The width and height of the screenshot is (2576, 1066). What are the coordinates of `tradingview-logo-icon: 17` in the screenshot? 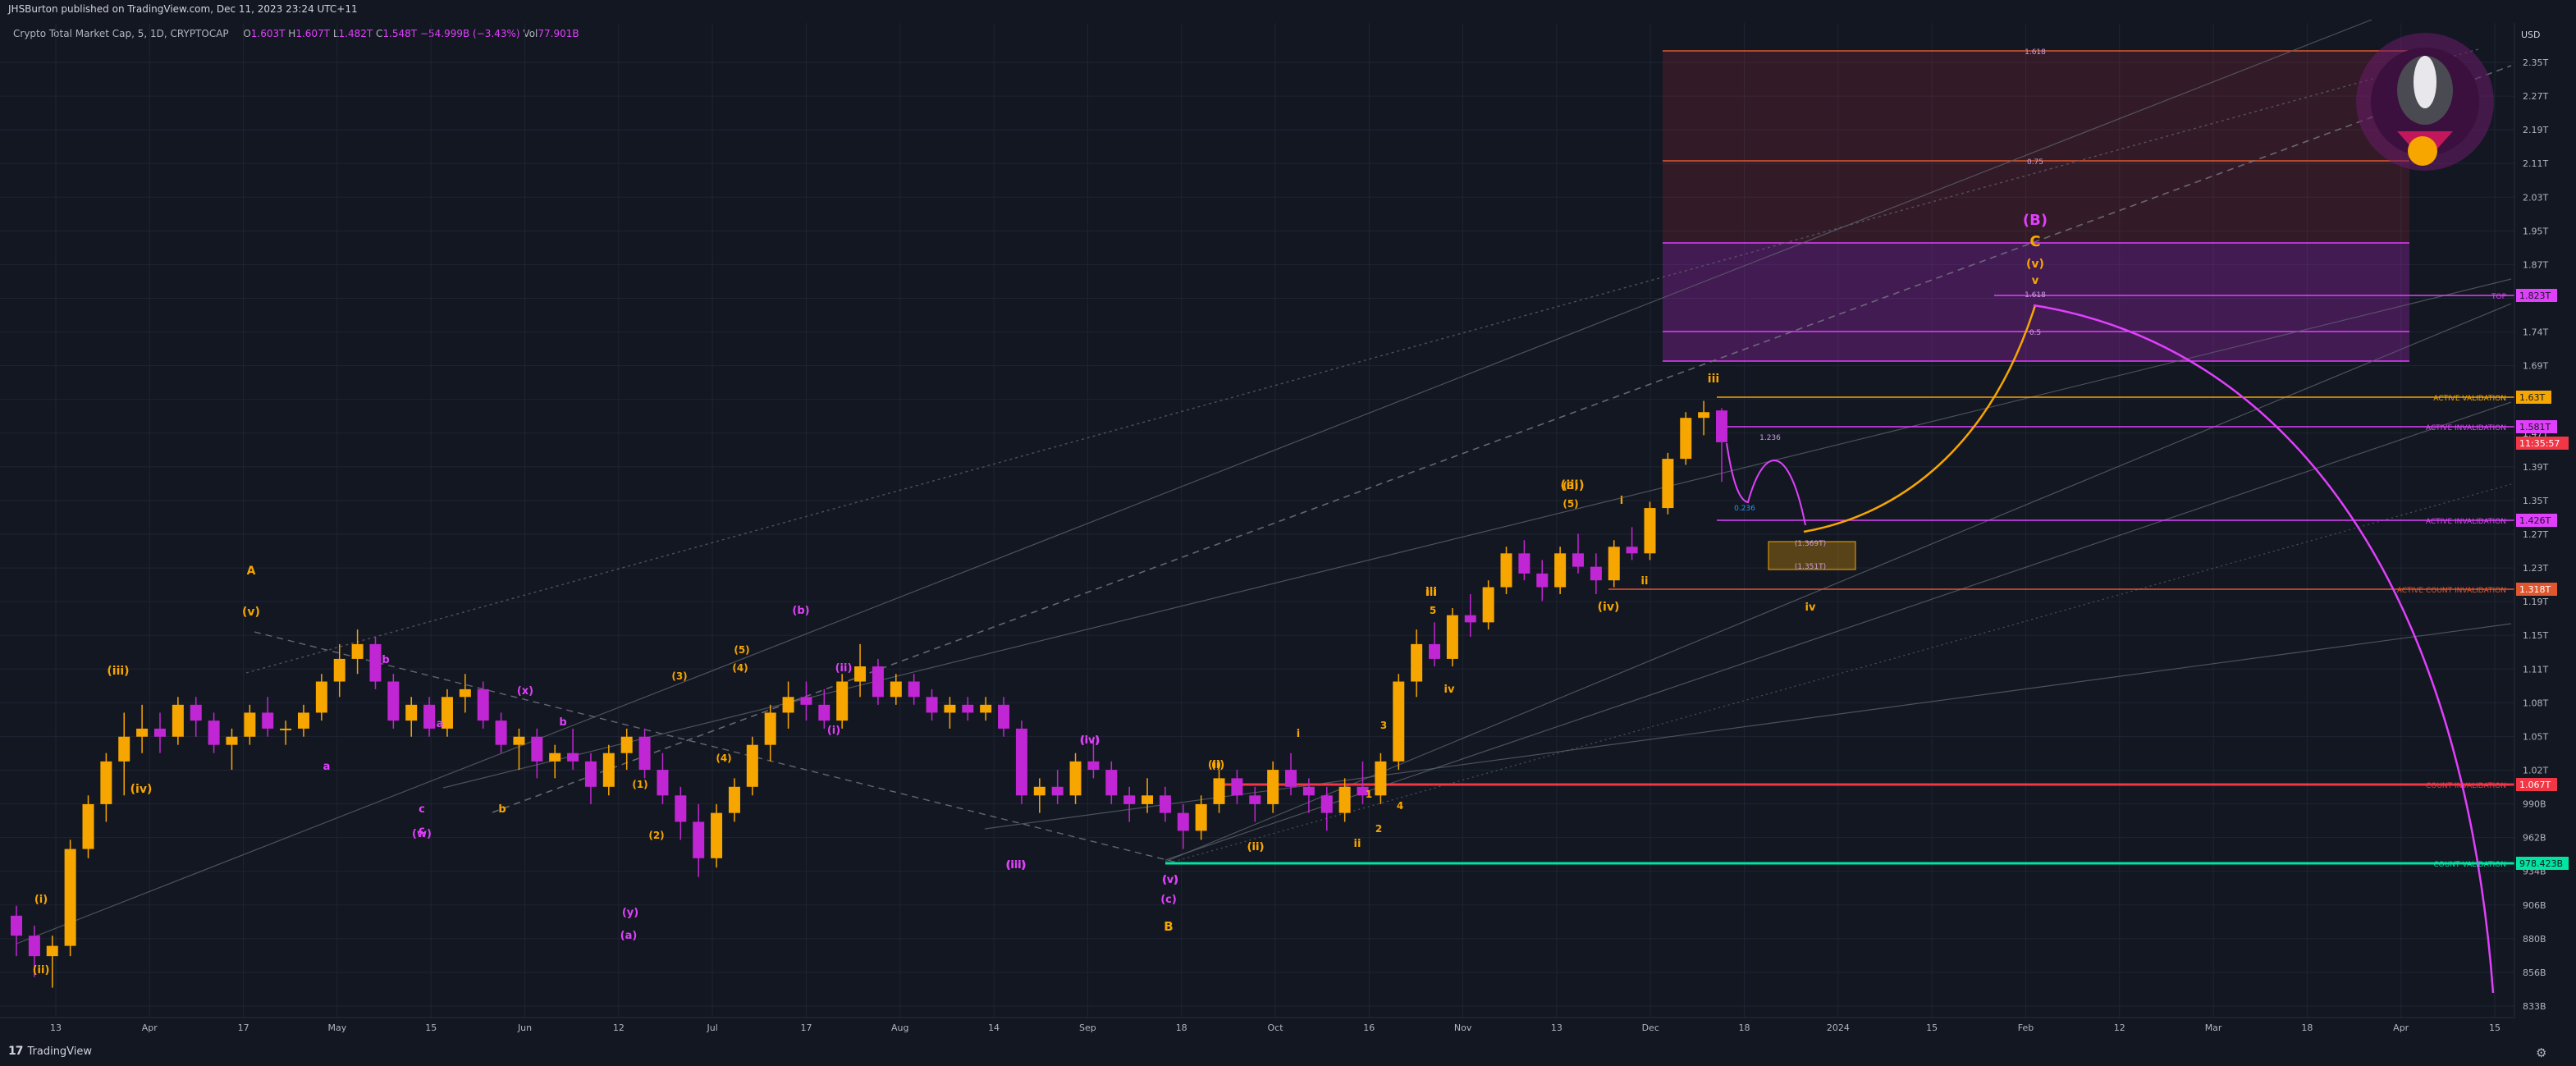 It's located at (16, 1052).